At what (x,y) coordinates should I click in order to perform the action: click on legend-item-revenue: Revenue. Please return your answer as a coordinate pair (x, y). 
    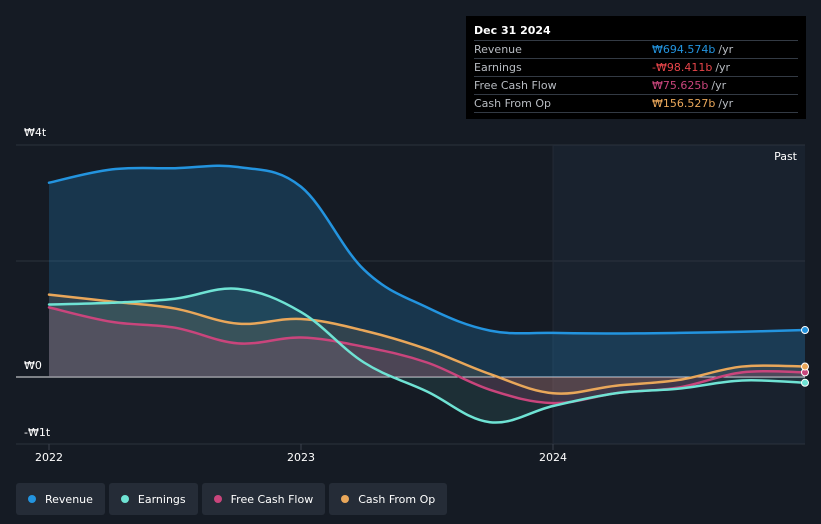
    Looking at the image, I should click on (60, 499).